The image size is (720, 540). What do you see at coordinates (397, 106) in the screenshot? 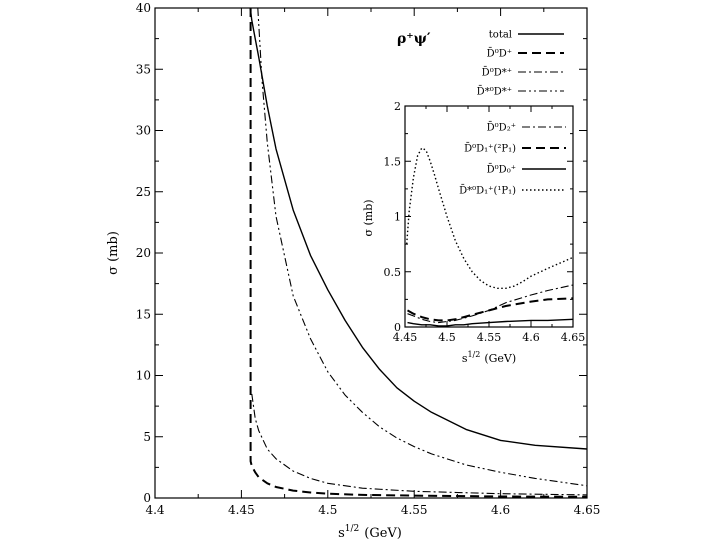
I see `inset-y-tick-label: 2` at bounding box center [397, 106].